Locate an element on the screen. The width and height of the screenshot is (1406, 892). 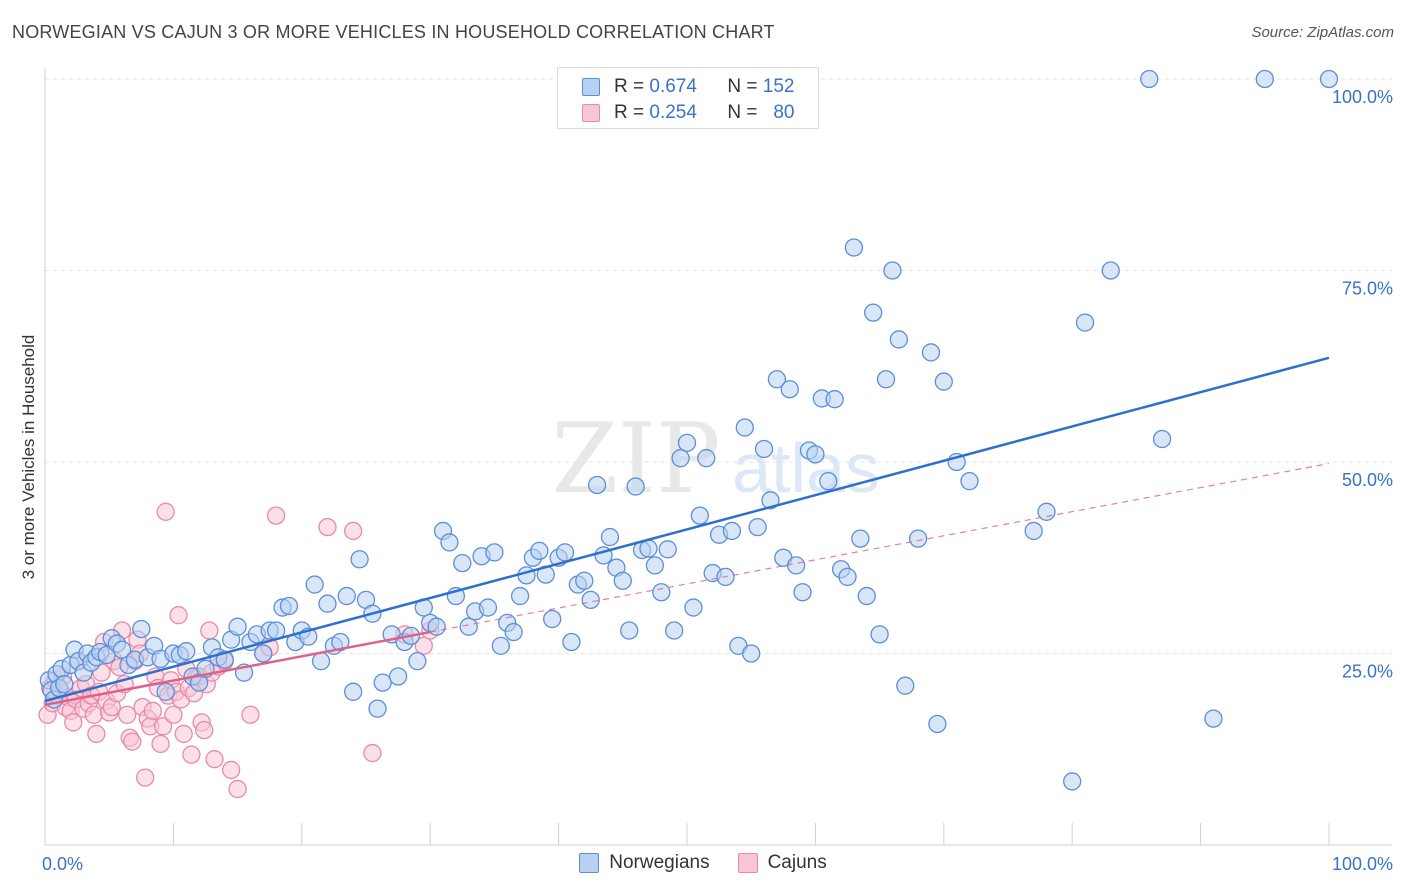
norwegians-legend-icon is located at coordinates (589, 863).